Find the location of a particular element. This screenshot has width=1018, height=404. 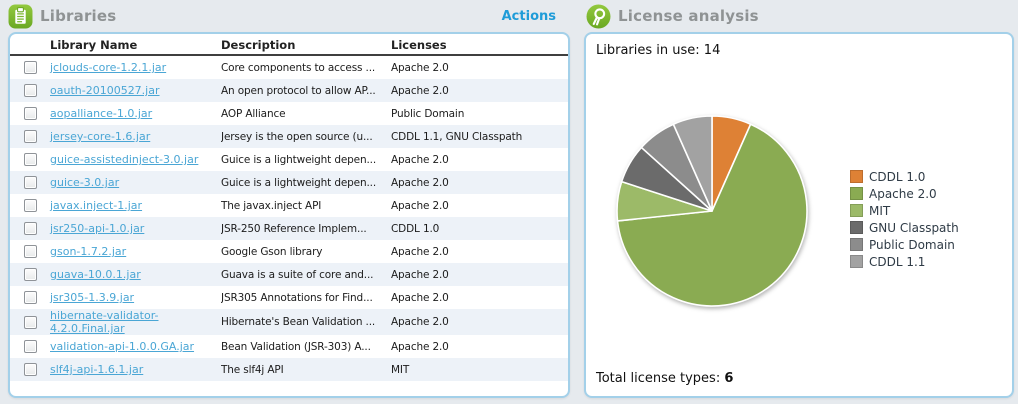

legend-label: CDDL 1.0 is located at coordinates (897, 176).